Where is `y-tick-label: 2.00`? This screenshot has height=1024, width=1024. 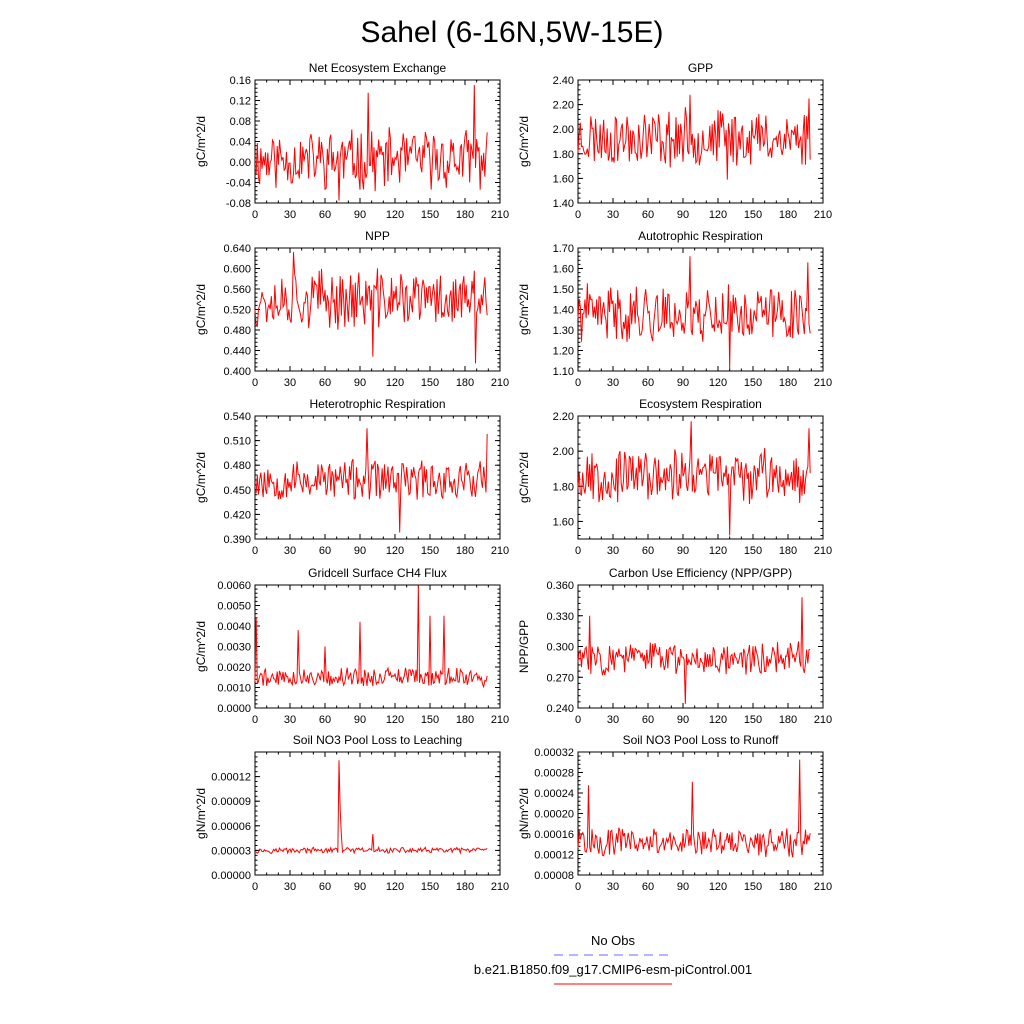
y-tick-label: 2.00 is located at coordinates (563, 452).